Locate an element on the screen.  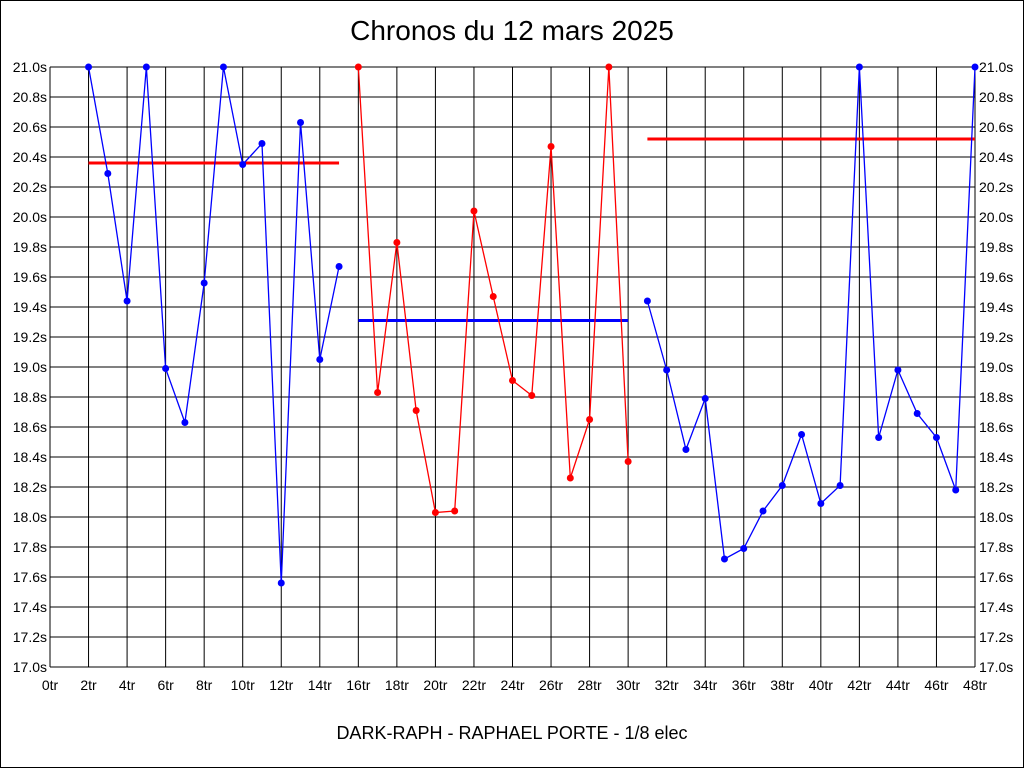
x-tick-label: 16tr is located at coordinates (358, 685).